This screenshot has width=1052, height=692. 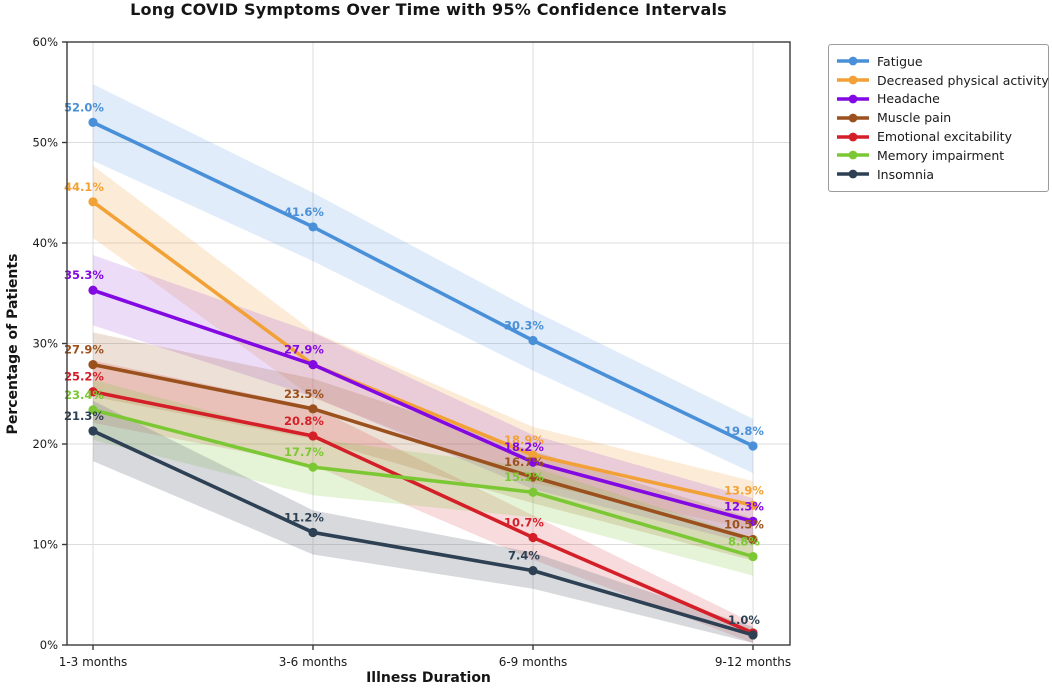 What do you see at coordinates (45, 545) in the screenshot?
I see `y-tick-label: 10%` at bounding box center [45, 545].